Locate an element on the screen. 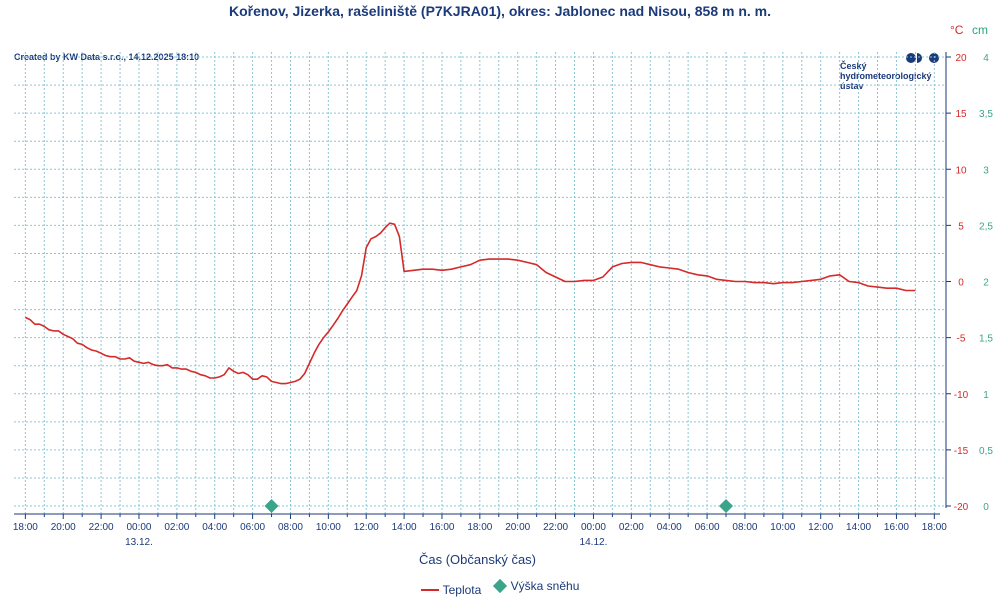 This screenshot has height=600, width=1000. y-right-tick-label: 3,5 is located at coordinates (986, 114).